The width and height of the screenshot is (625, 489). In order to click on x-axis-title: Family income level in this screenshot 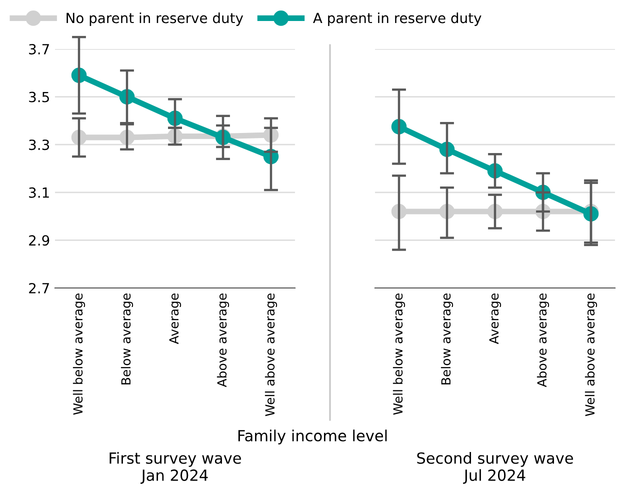, I will do `click(312, 437)`.